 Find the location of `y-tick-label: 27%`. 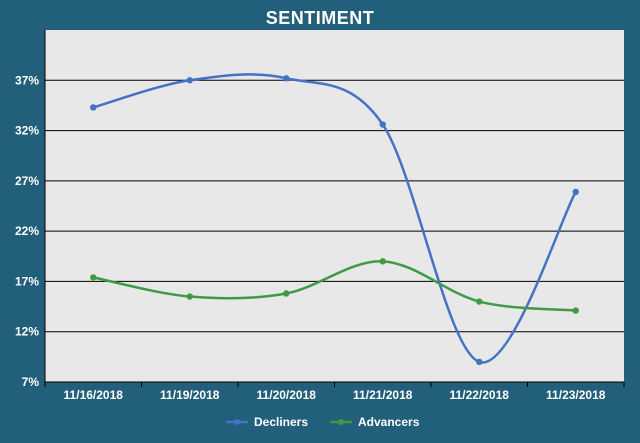

y-tick-label: 27% is located at coordinates (27, 181).